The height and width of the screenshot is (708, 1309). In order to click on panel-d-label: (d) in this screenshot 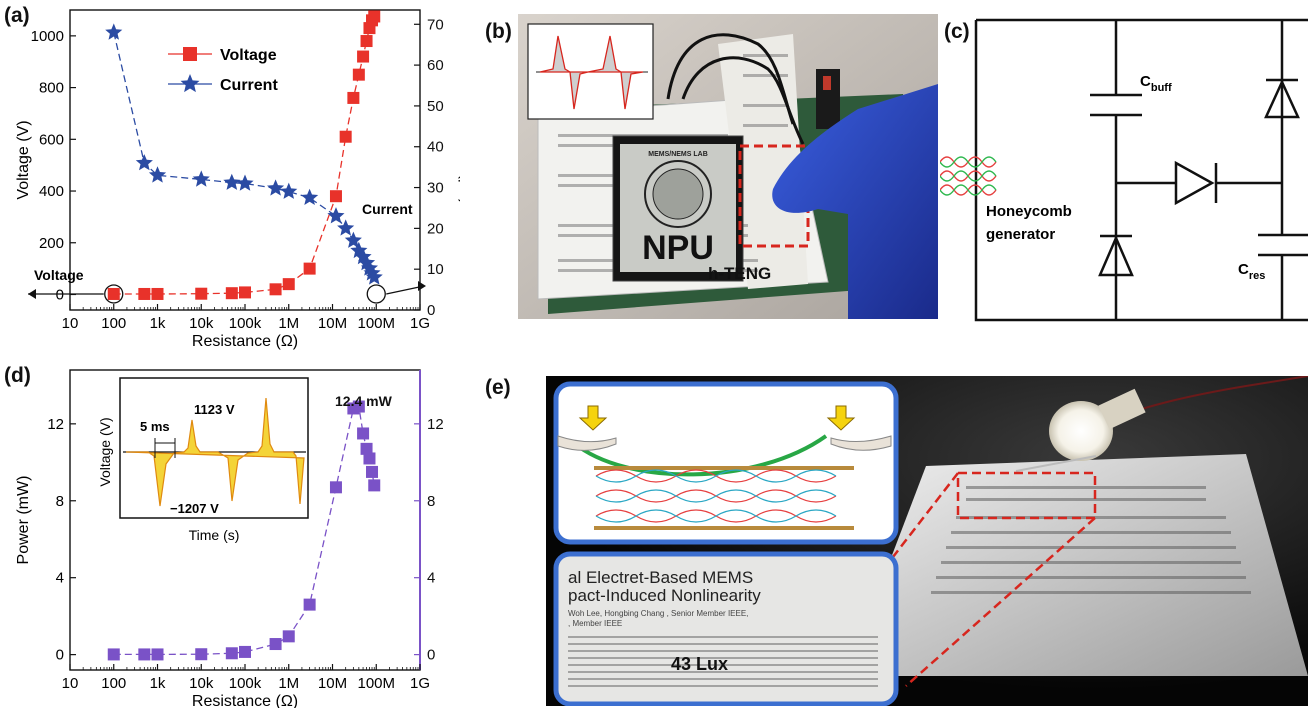, I will do `click(17, 375)`.